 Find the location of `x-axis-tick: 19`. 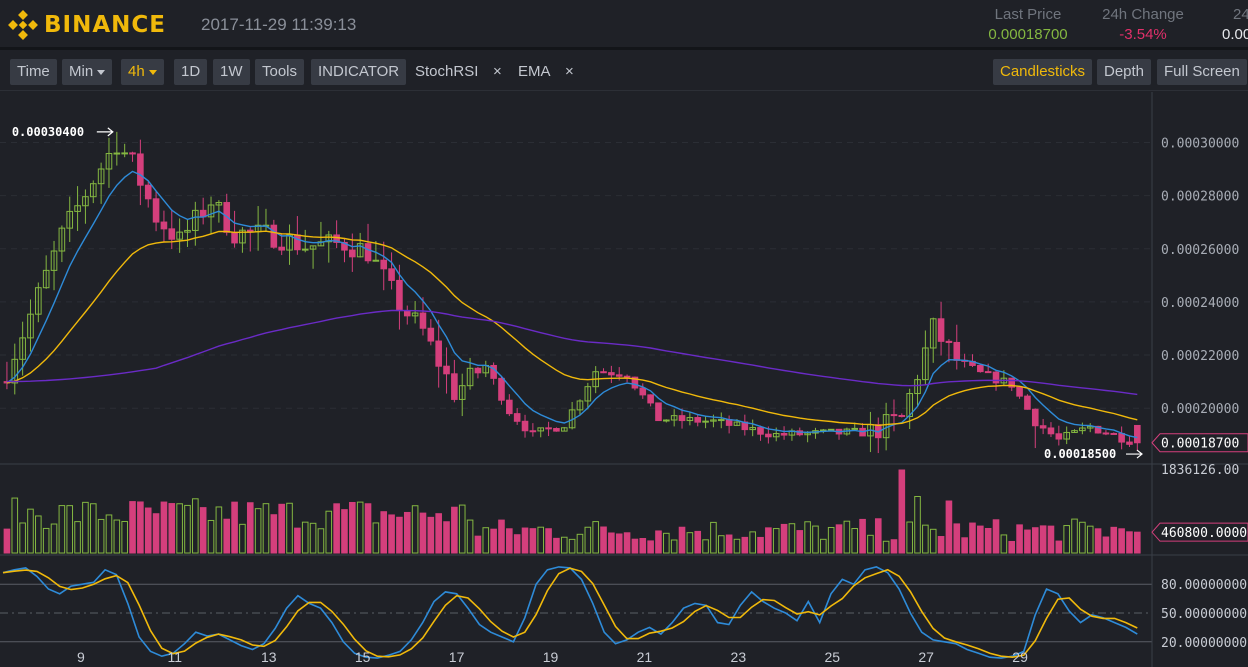

x-axis-tick: 19 is located at coordinates (551, 657).